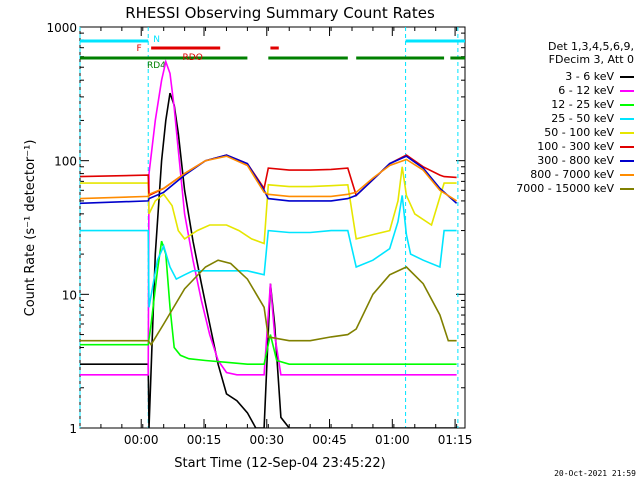 This screenshot has height=480, width=640. What do you see at coordinates (280, 13) in the screenshot?
I see `chart-title: RHESSI Observing Summary Count Rates` at bounding box center [280, 13].